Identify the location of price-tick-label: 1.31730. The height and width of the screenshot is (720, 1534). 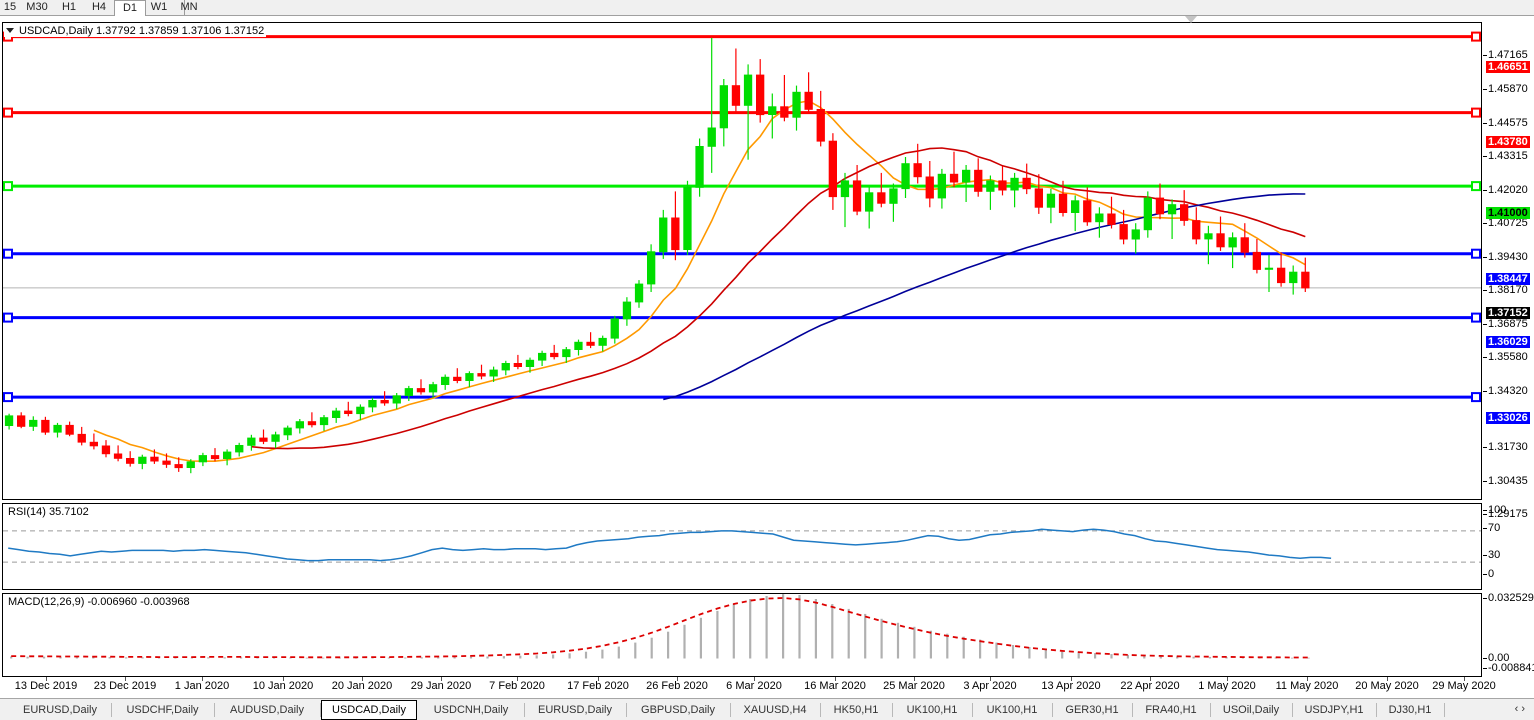
(1508, 447).